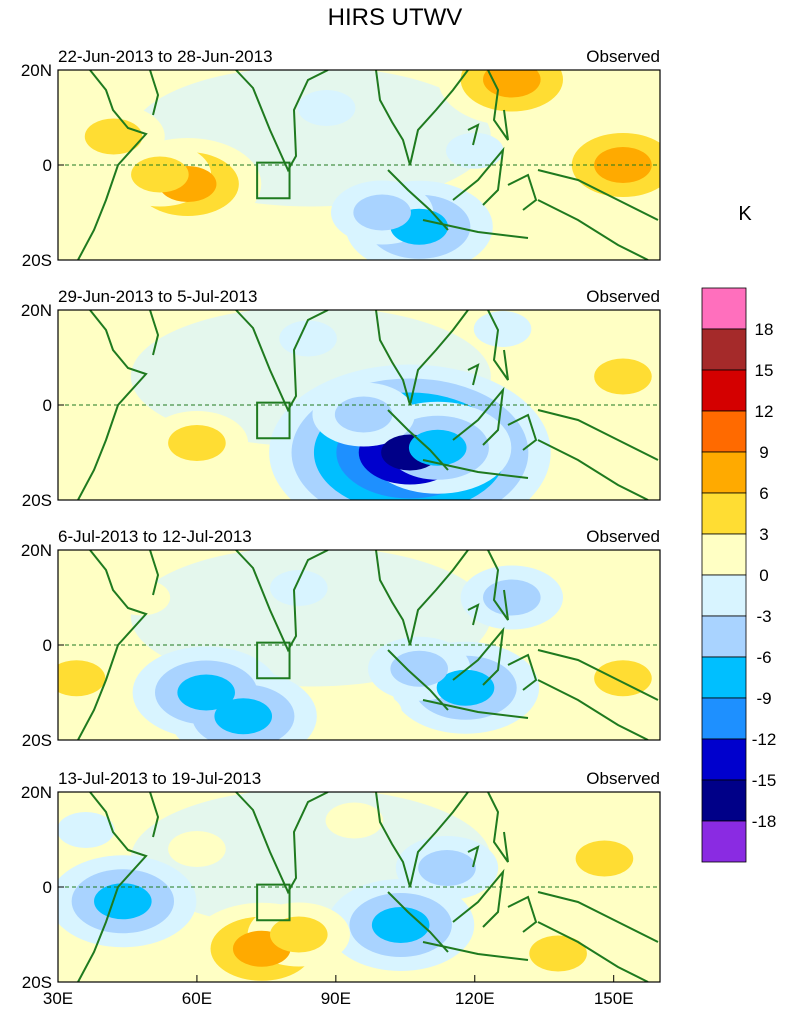 This screenshot has width=791, height=1013. What do you see at coordinates (58, 998) in the screenshot?
I see `x-tick-label: 30E` at bounding box center [58, 998].